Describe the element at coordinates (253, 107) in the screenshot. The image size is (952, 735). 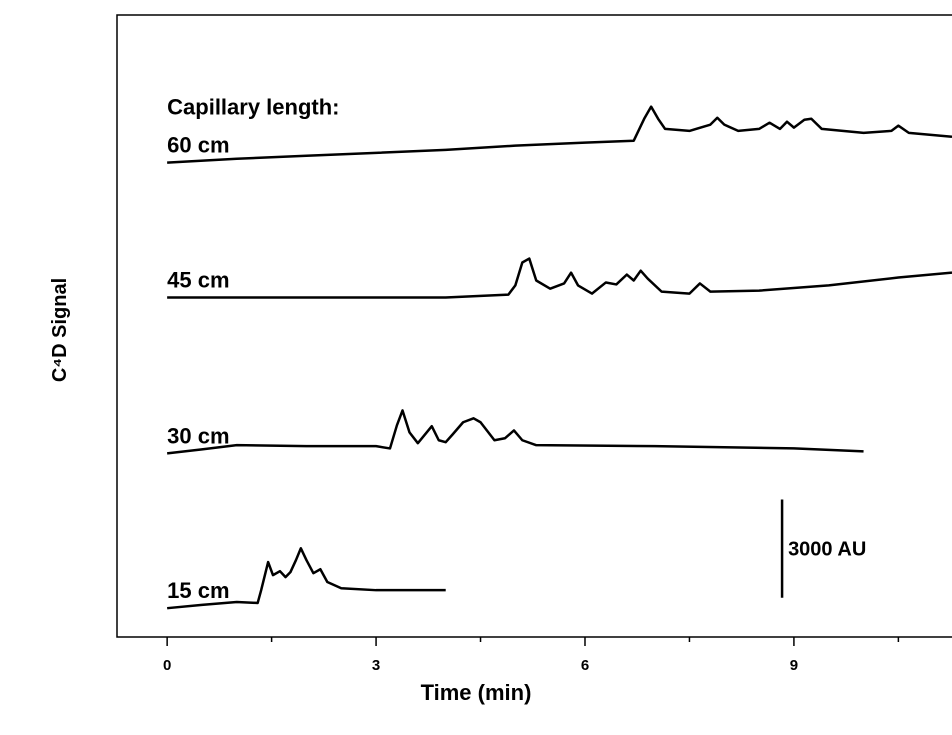
I see `legend-title: Capillary length:` at that location.